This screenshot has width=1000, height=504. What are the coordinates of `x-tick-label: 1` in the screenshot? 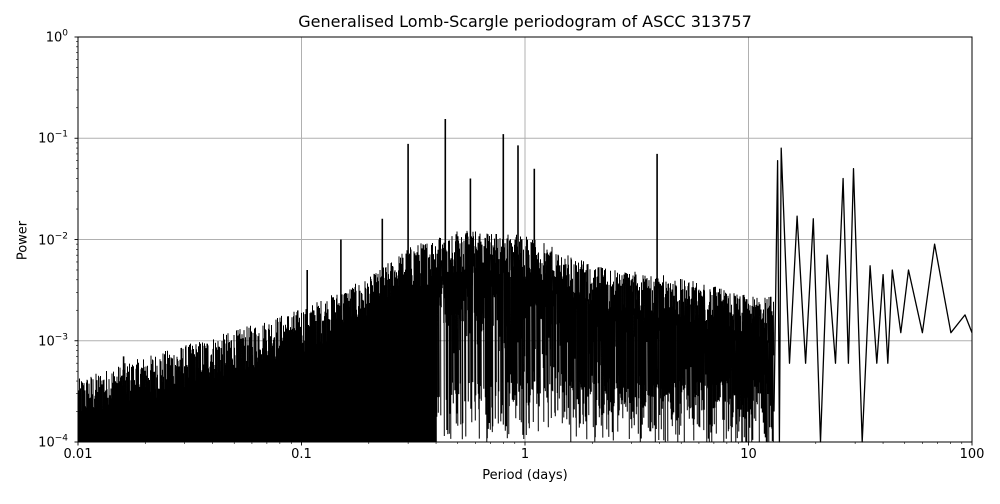 It's located at (525, 454).